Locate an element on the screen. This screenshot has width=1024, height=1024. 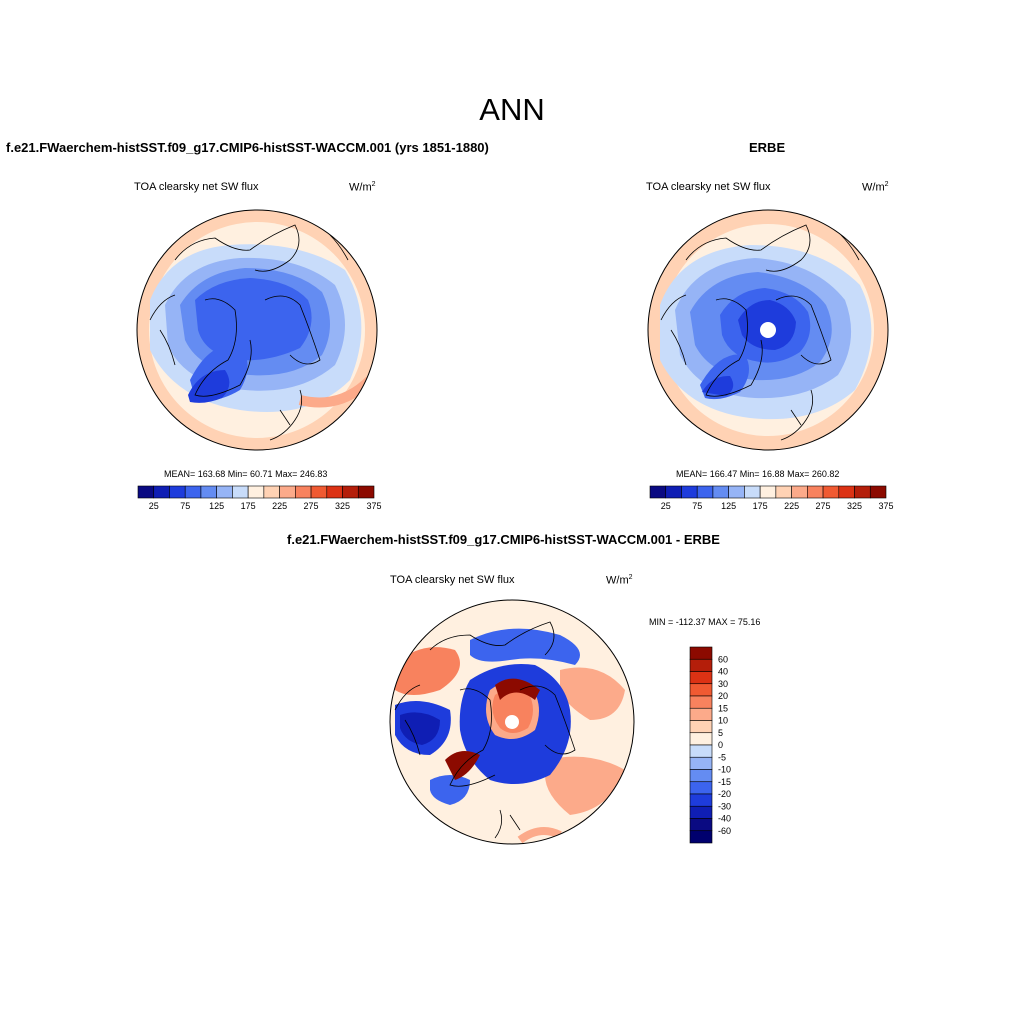
obs-colorbar-tick-label: 25 is located at coordinates (666, 506).